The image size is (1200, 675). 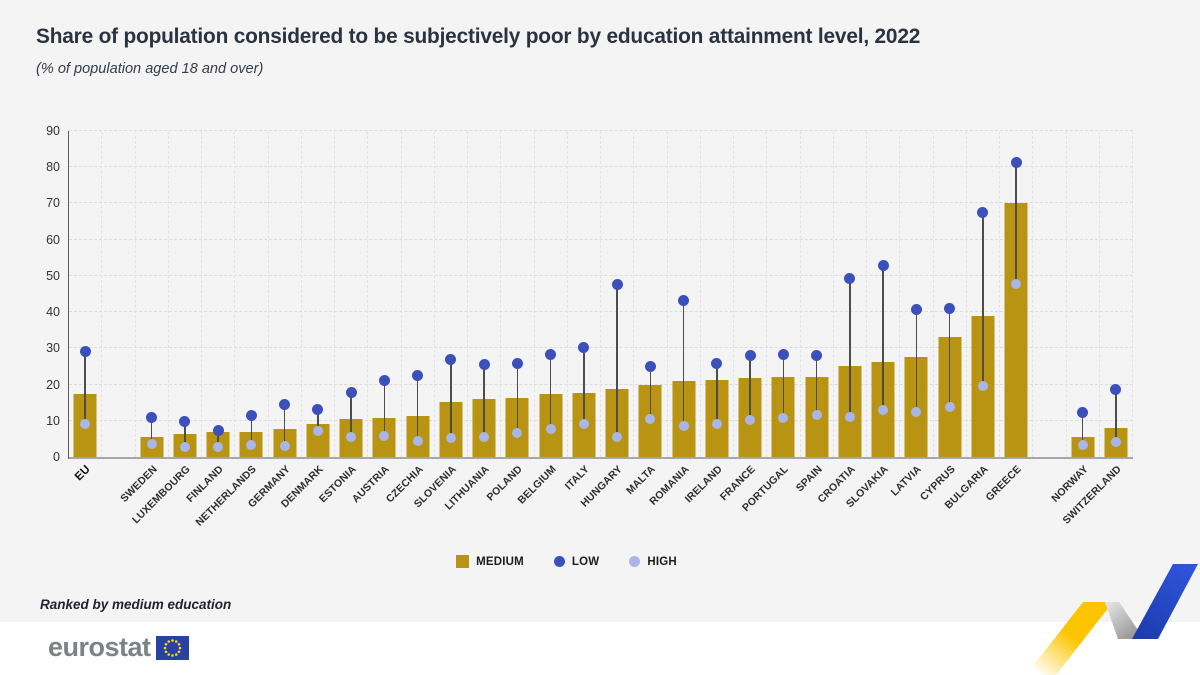 I want to click on country-column: ITALY, so click(x=582, y=311).